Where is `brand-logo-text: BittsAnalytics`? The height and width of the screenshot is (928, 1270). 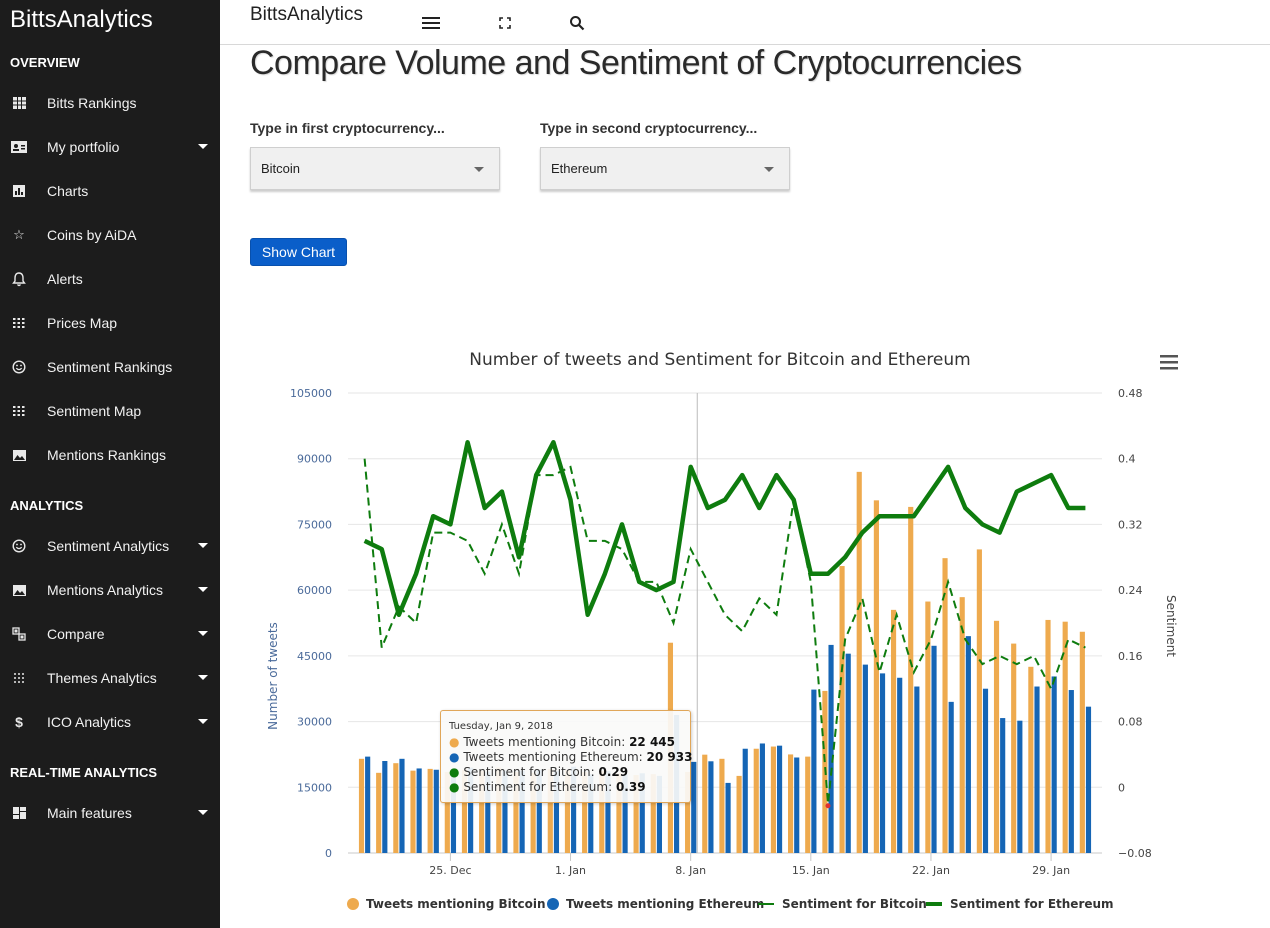
brand-logo-text: BittsAnalytics is located at coordinates (81, 19).